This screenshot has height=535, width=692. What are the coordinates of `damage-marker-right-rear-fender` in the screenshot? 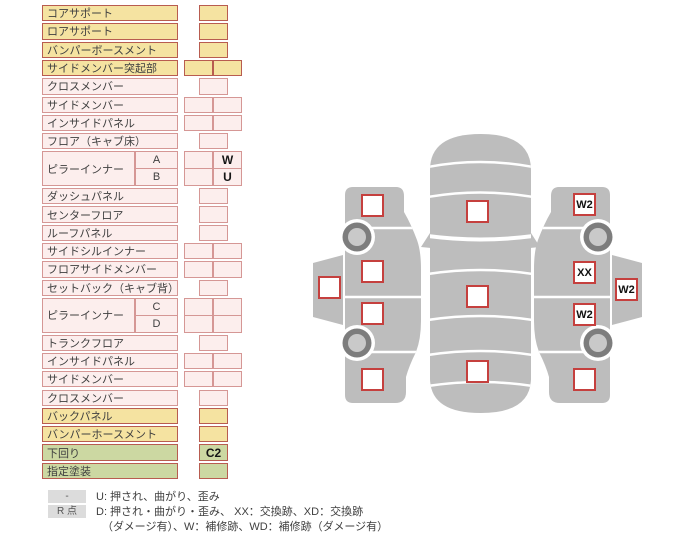 It's located at (584, 379).